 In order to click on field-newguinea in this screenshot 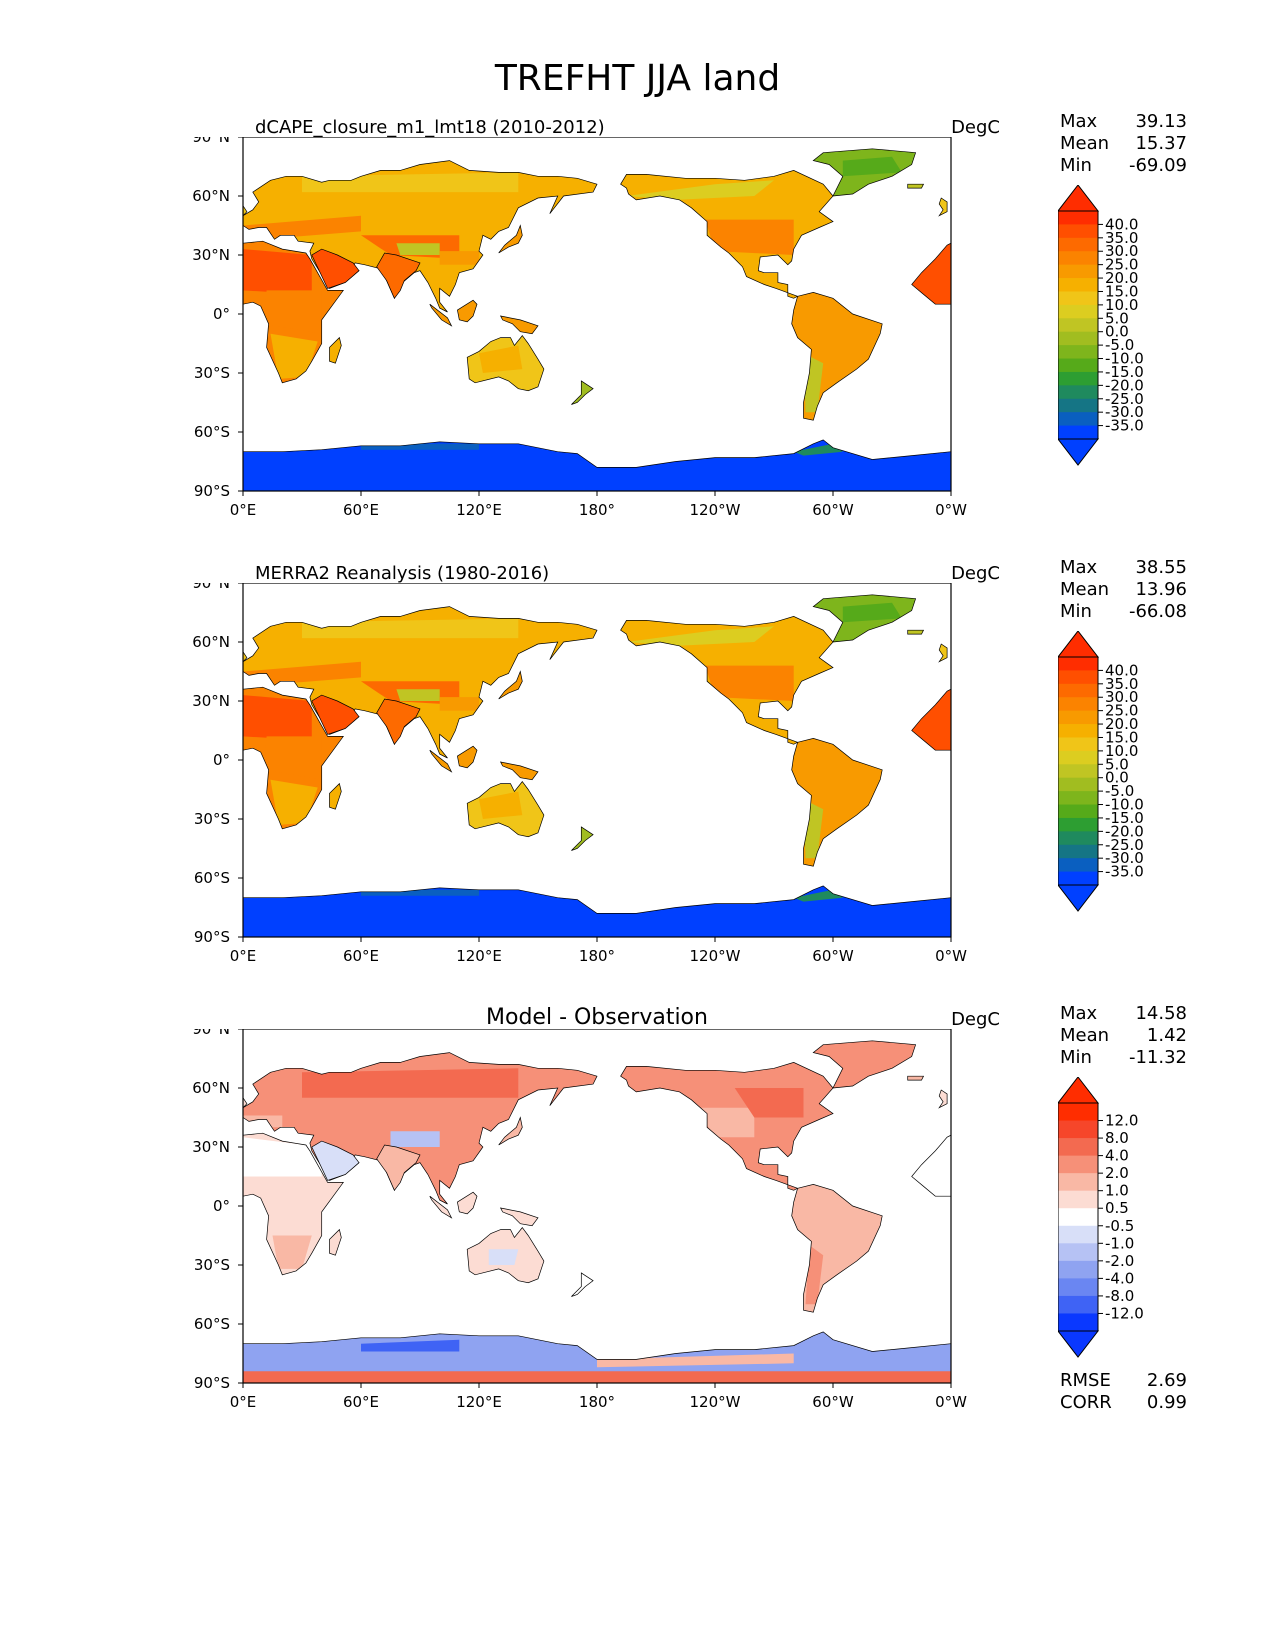, I will do `click(519, 1217)`.